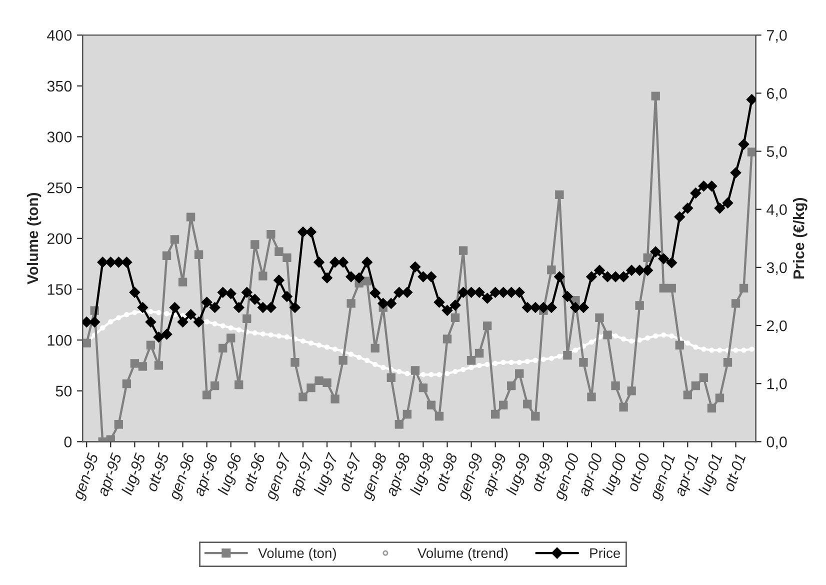 The image size is (826, 585). Describe the element at coordinates (182, 477) in the screenshot. I see `x-tick-label: gen-96` at that location.